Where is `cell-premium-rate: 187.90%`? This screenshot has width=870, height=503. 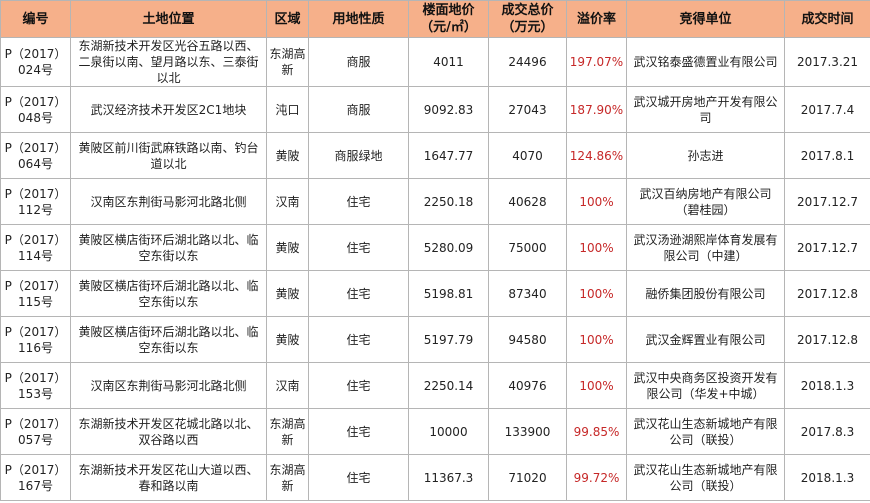 cell-premium-rate: 187.90% is located at coordinates (596, 109).